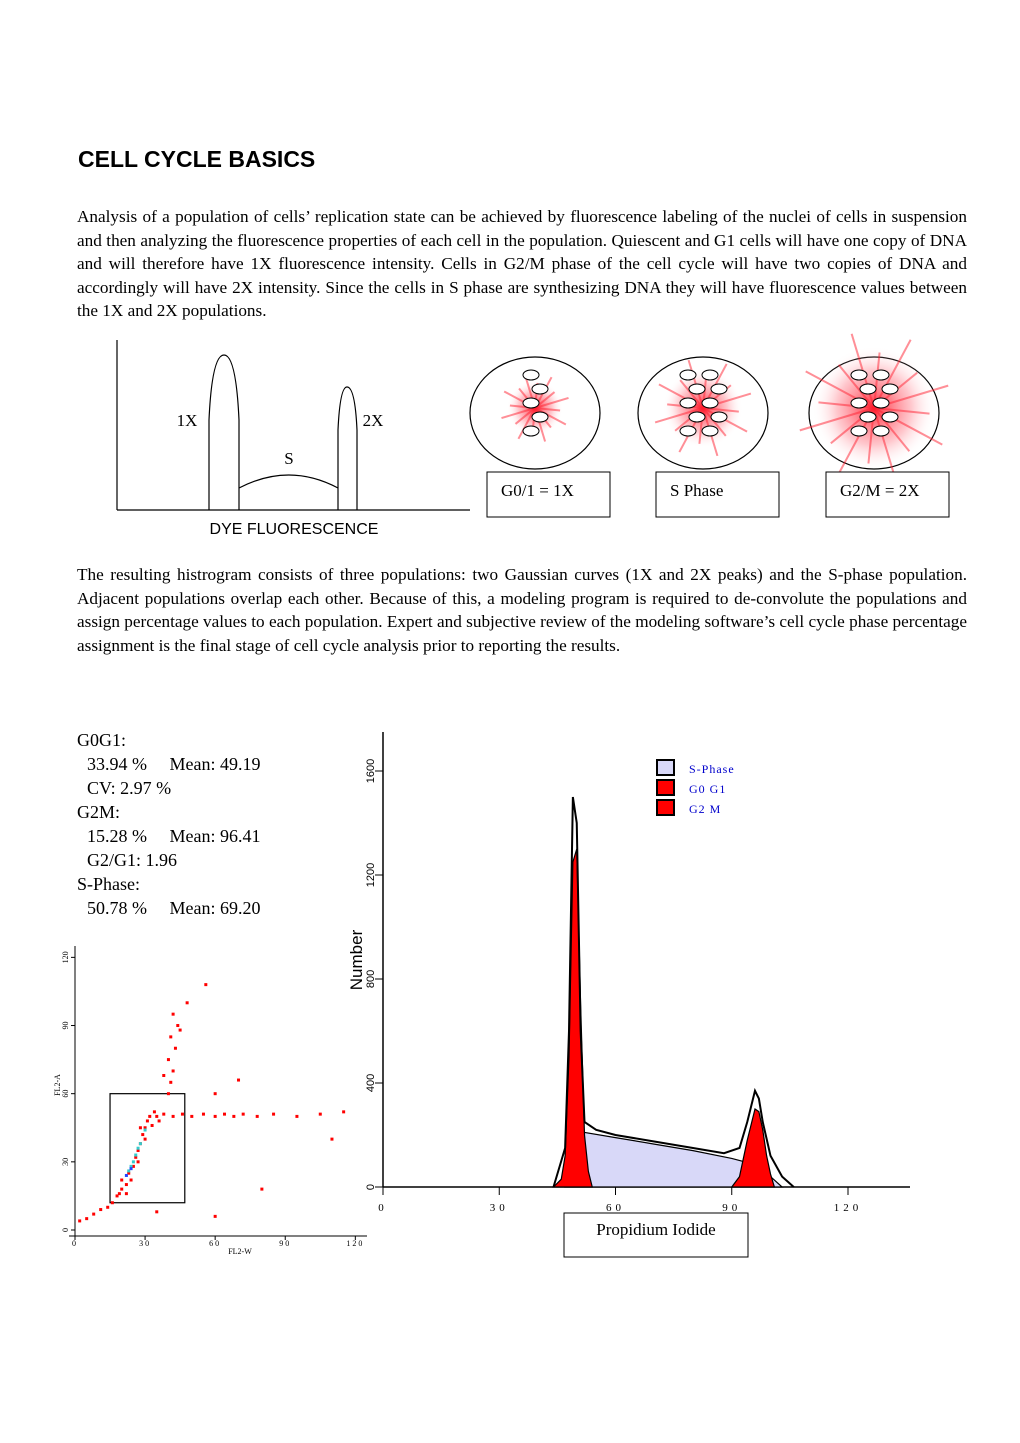  Describe the element at coordinates (65, 957) in the screenshot. I see `y-tick-label: 120` at that location.